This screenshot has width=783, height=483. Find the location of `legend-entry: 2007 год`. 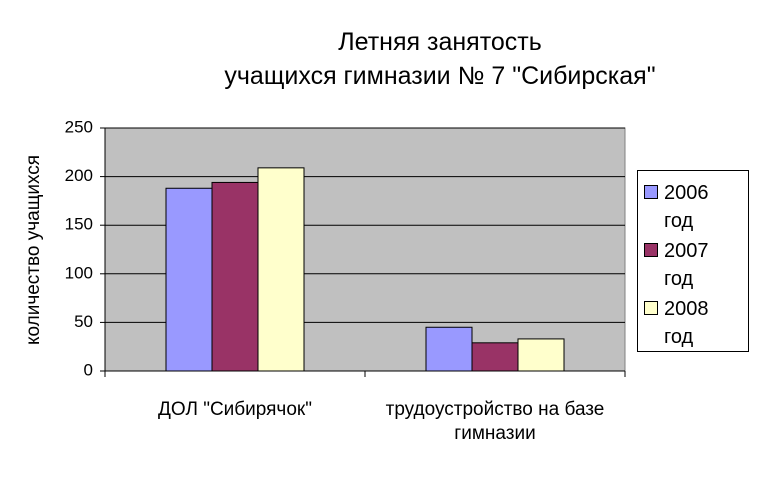

legend-entry: 2007 год is located at coordinates (694, 265).